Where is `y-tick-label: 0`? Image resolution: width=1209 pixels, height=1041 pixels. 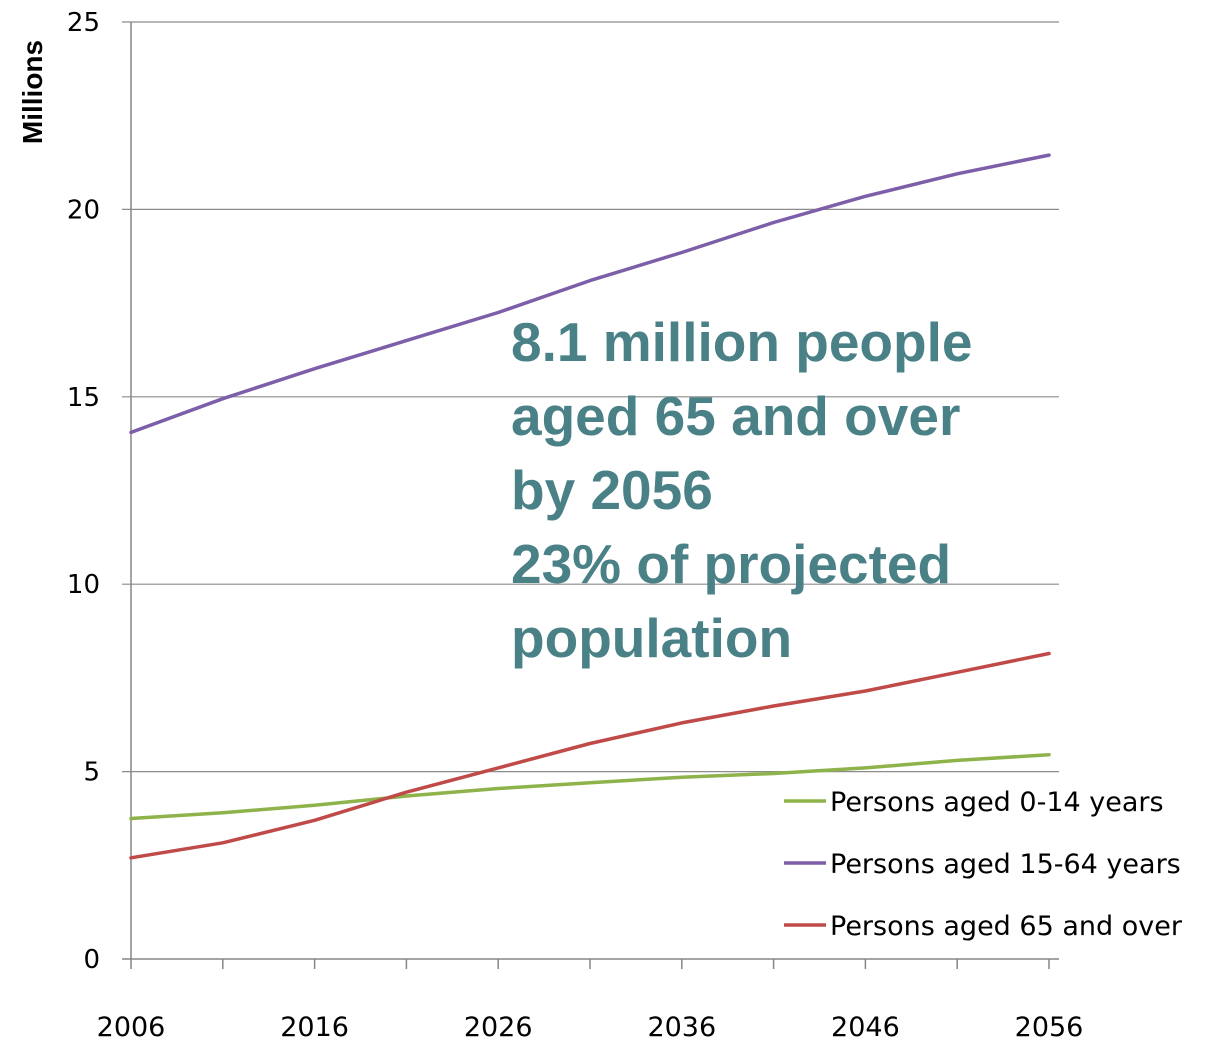 y-tick-label: 0 is located at coordinates (91, 960).